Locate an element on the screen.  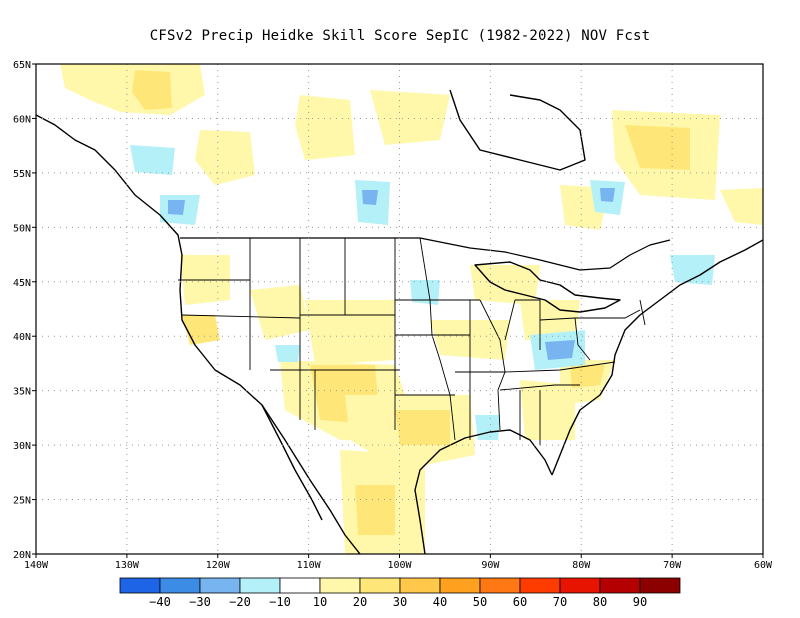
colorbar-label: −10 is located at coordinates (280, 602).